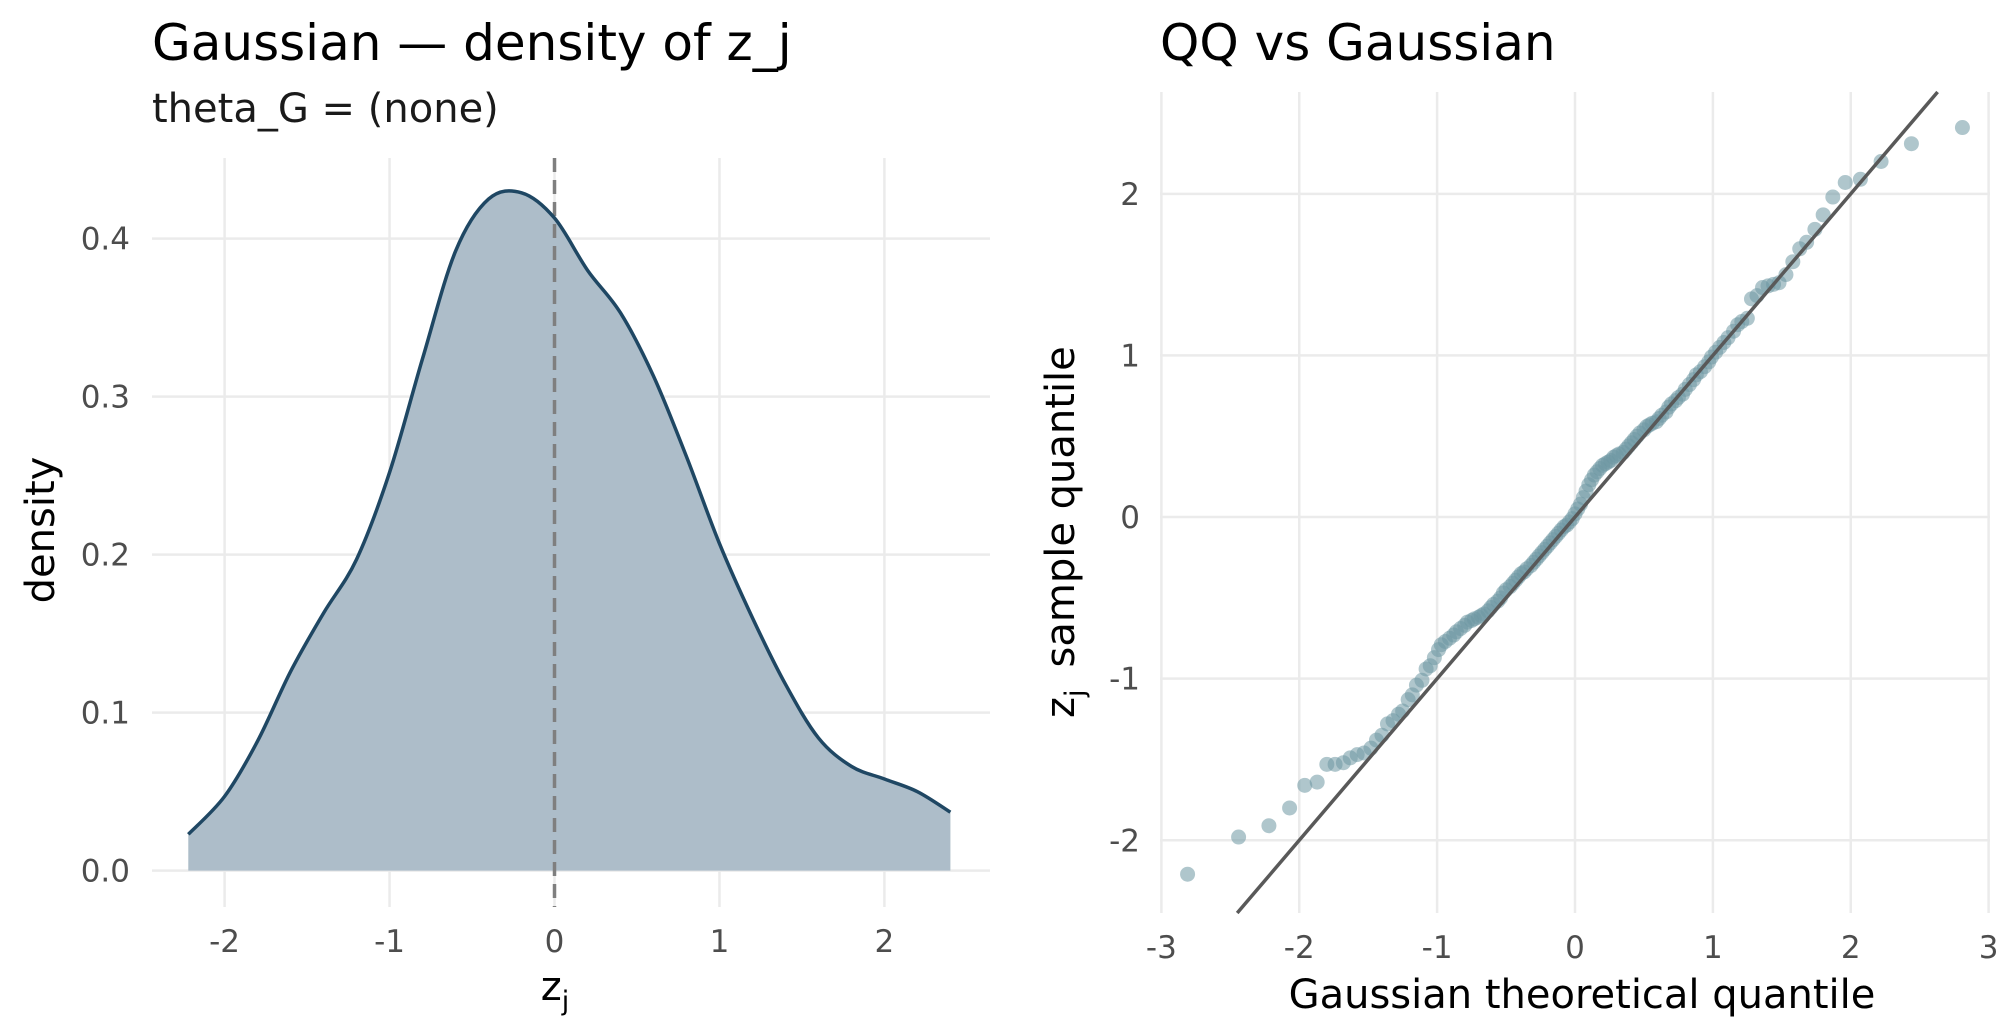  I want to click on qq-y-tick-label: 0, so click(1130, 518).